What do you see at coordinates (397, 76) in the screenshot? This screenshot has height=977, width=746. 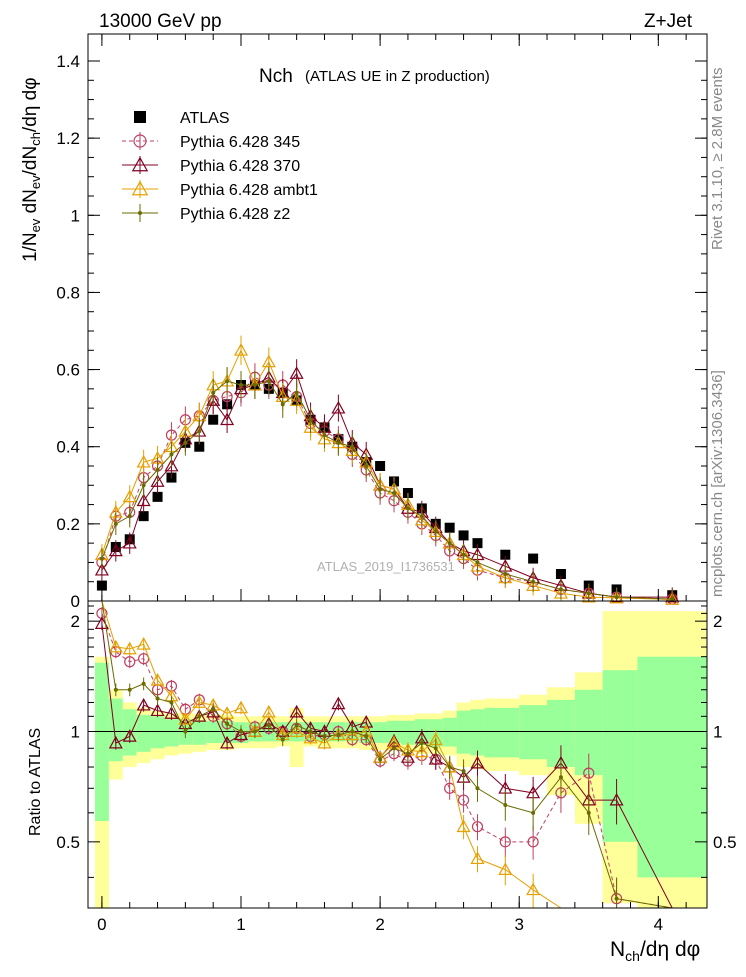 I see `plot-subtitle: (ATLAS UE in Z production)` at bounding box center [397, 76].